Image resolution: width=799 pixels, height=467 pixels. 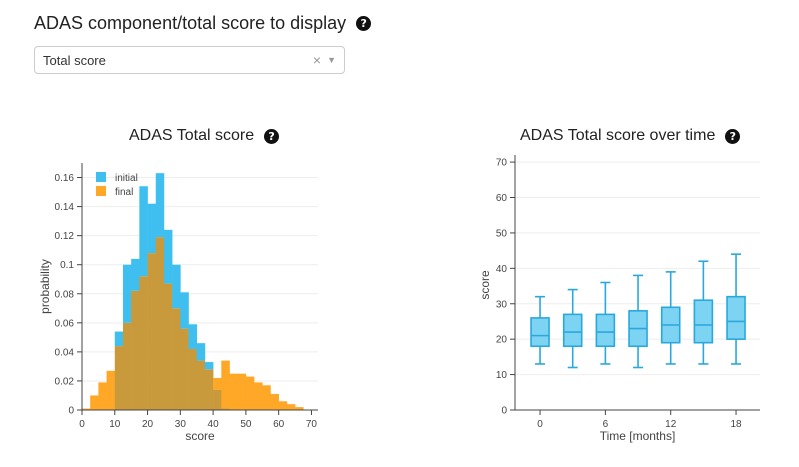 What do you see at coordinates (189, 60) in the screenshot?
I see `score-select-dropdown: Total score × ▼` at bounding box center [189, 60].